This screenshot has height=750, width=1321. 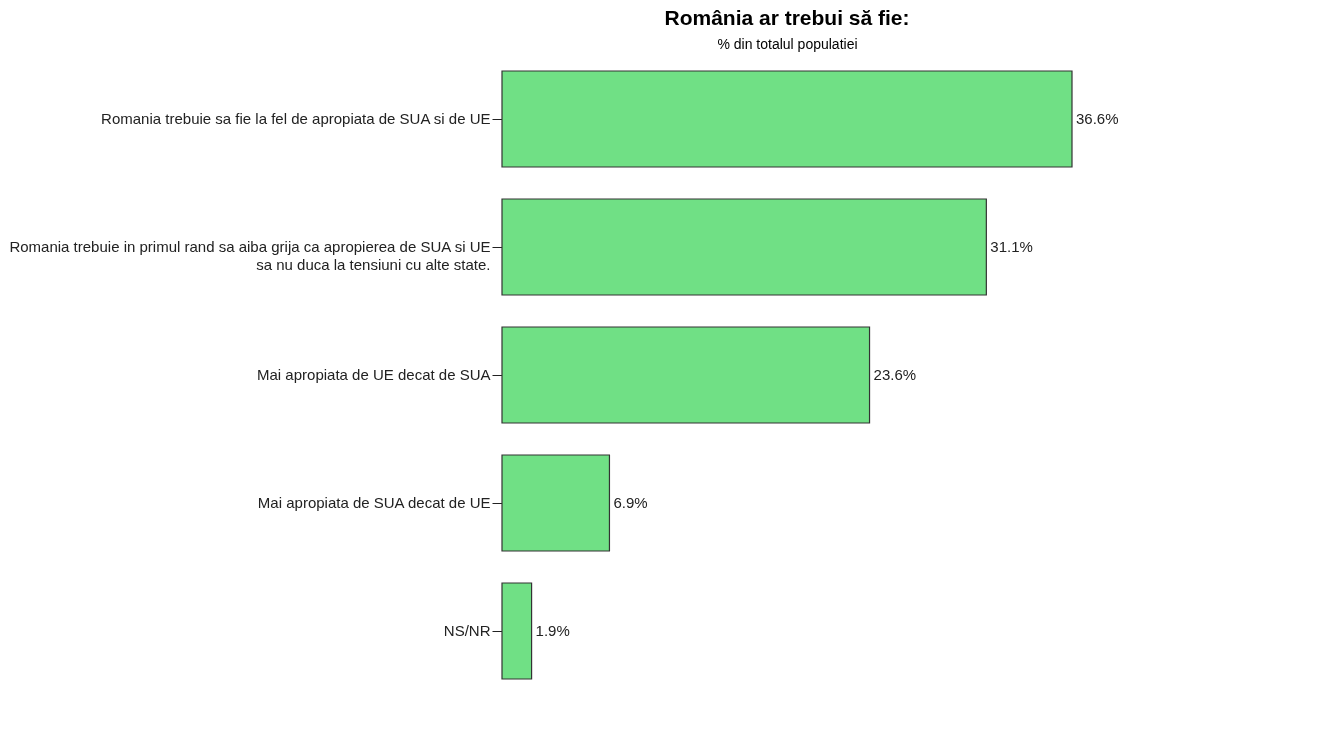 I want to click on data-label: 1.9%, so click(x=552, y=630).